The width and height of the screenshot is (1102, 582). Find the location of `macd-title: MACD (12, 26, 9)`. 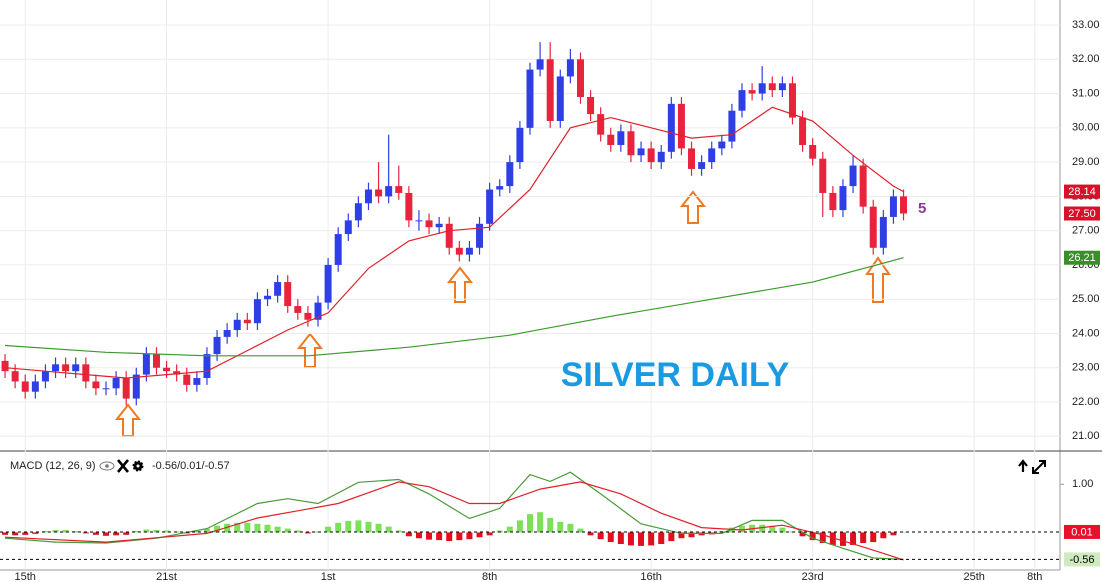

macd-title: MACD (12, 26, 9) is located at coordinates (53, 466).